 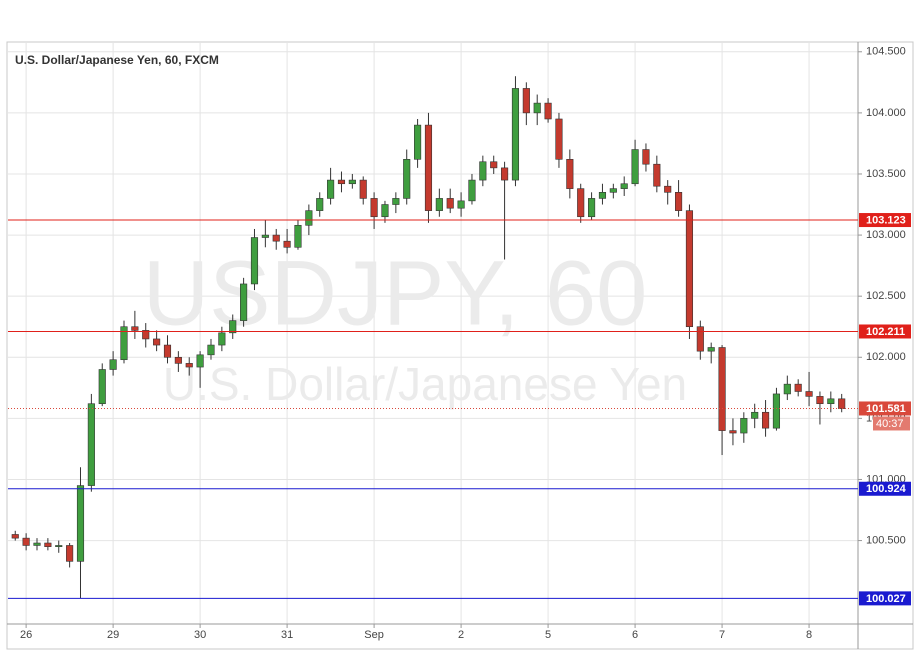 I want to click on x-tick-label: 7, so click(x=722, y=635).